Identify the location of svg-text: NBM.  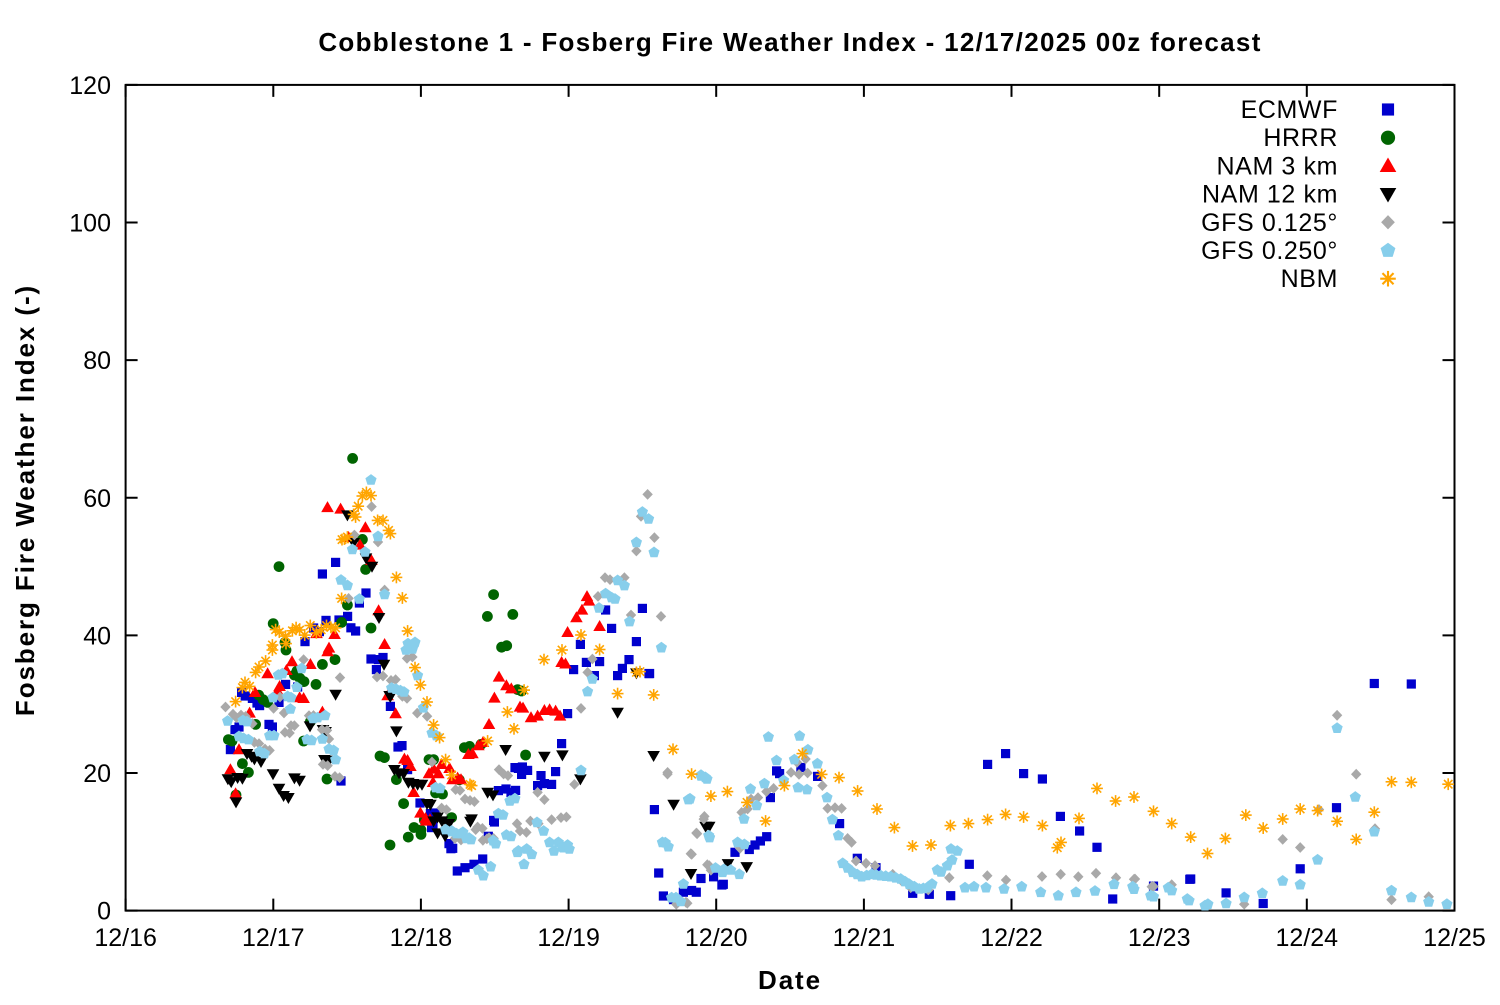
(1309, 279).